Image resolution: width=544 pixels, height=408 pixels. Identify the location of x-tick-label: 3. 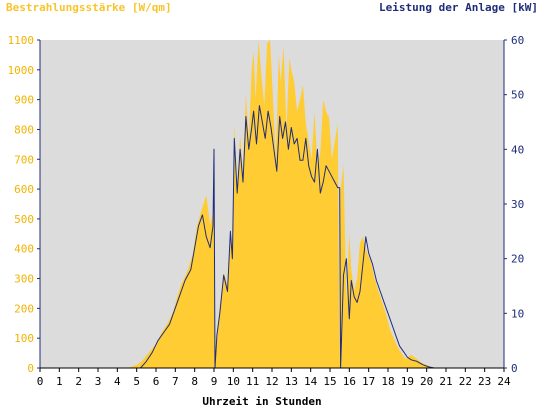
(98, 381).